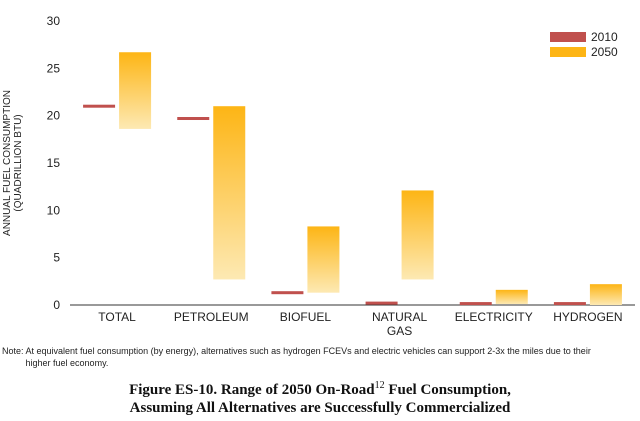  What do you see at coordinates (587, 317) in the screenshot?
I see `x-tick-label: HYDROGEN` at bounding box center [587, 317].